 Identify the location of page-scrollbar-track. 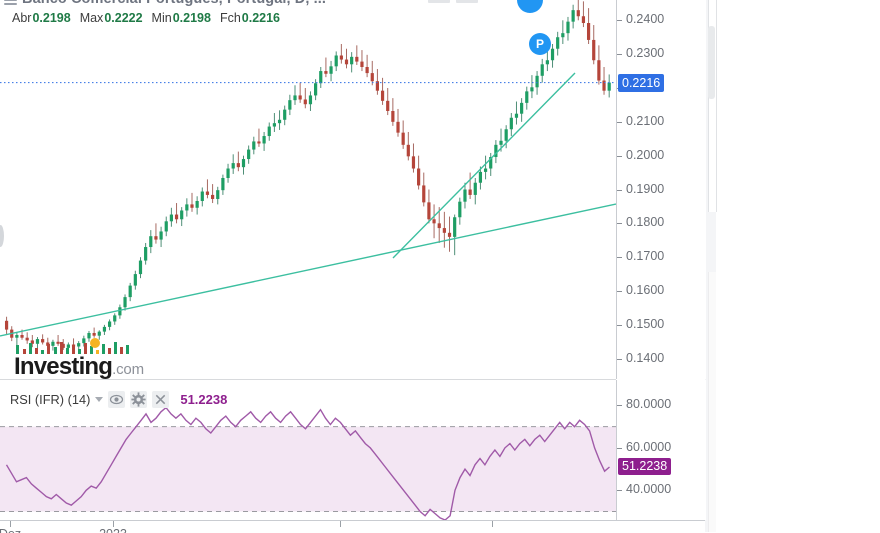
(712, 106).